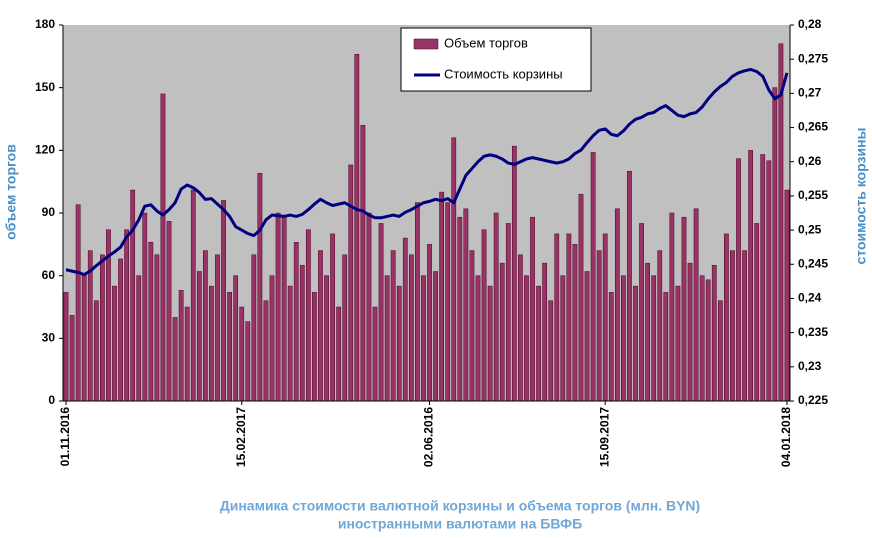 The image size is (872, 538). I want to click on x-tick-label: 04.01.2018, so click(786, 437).